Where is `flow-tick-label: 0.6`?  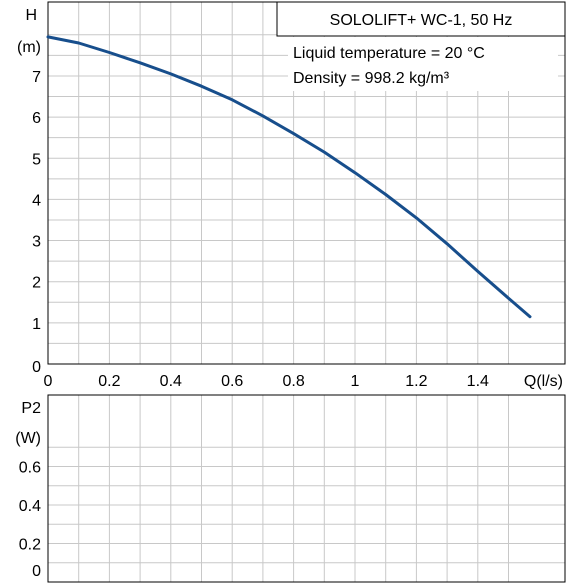
flow-tick-label: 0.6 is located at coordinates (232, 381).